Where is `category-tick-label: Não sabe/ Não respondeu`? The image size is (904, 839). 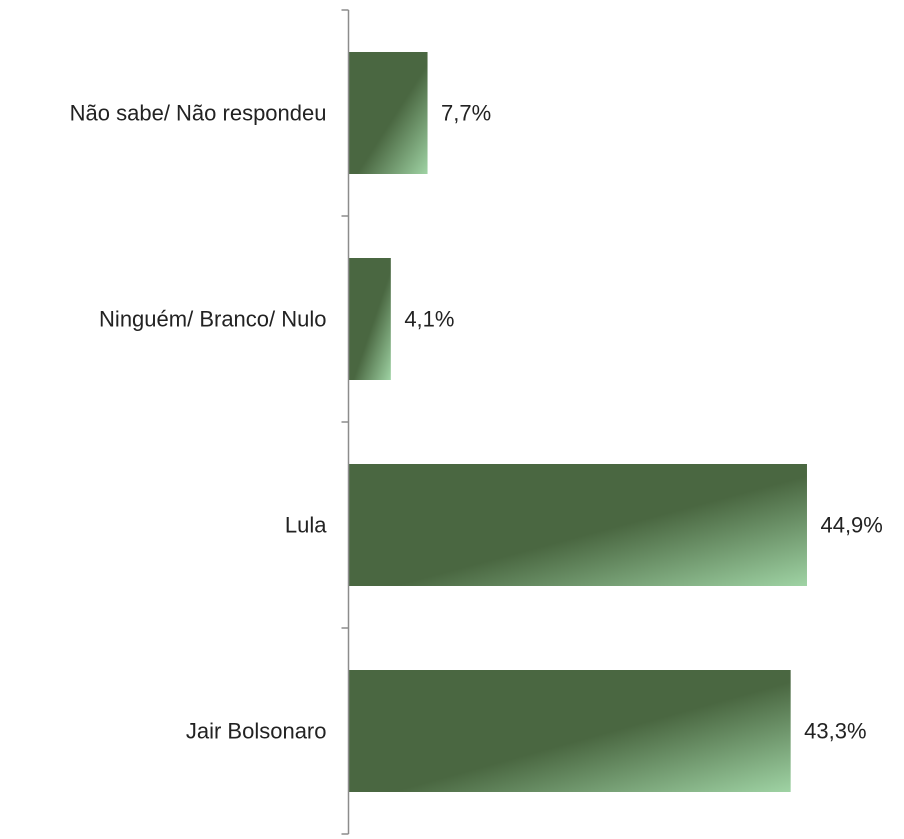
category-tick-label: Não sabe/ Não respondeu is located at coordinates (198, 113).